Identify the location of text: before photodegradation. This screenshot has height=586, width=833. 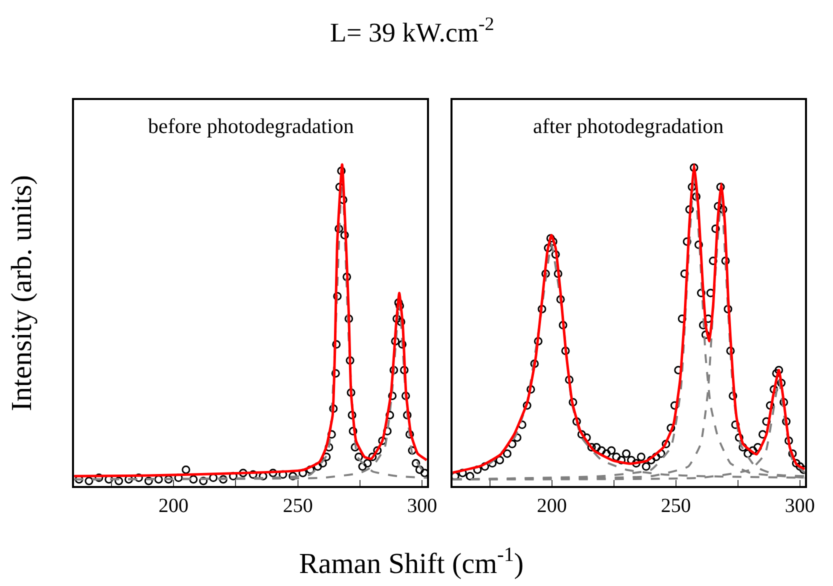
(251, 126).